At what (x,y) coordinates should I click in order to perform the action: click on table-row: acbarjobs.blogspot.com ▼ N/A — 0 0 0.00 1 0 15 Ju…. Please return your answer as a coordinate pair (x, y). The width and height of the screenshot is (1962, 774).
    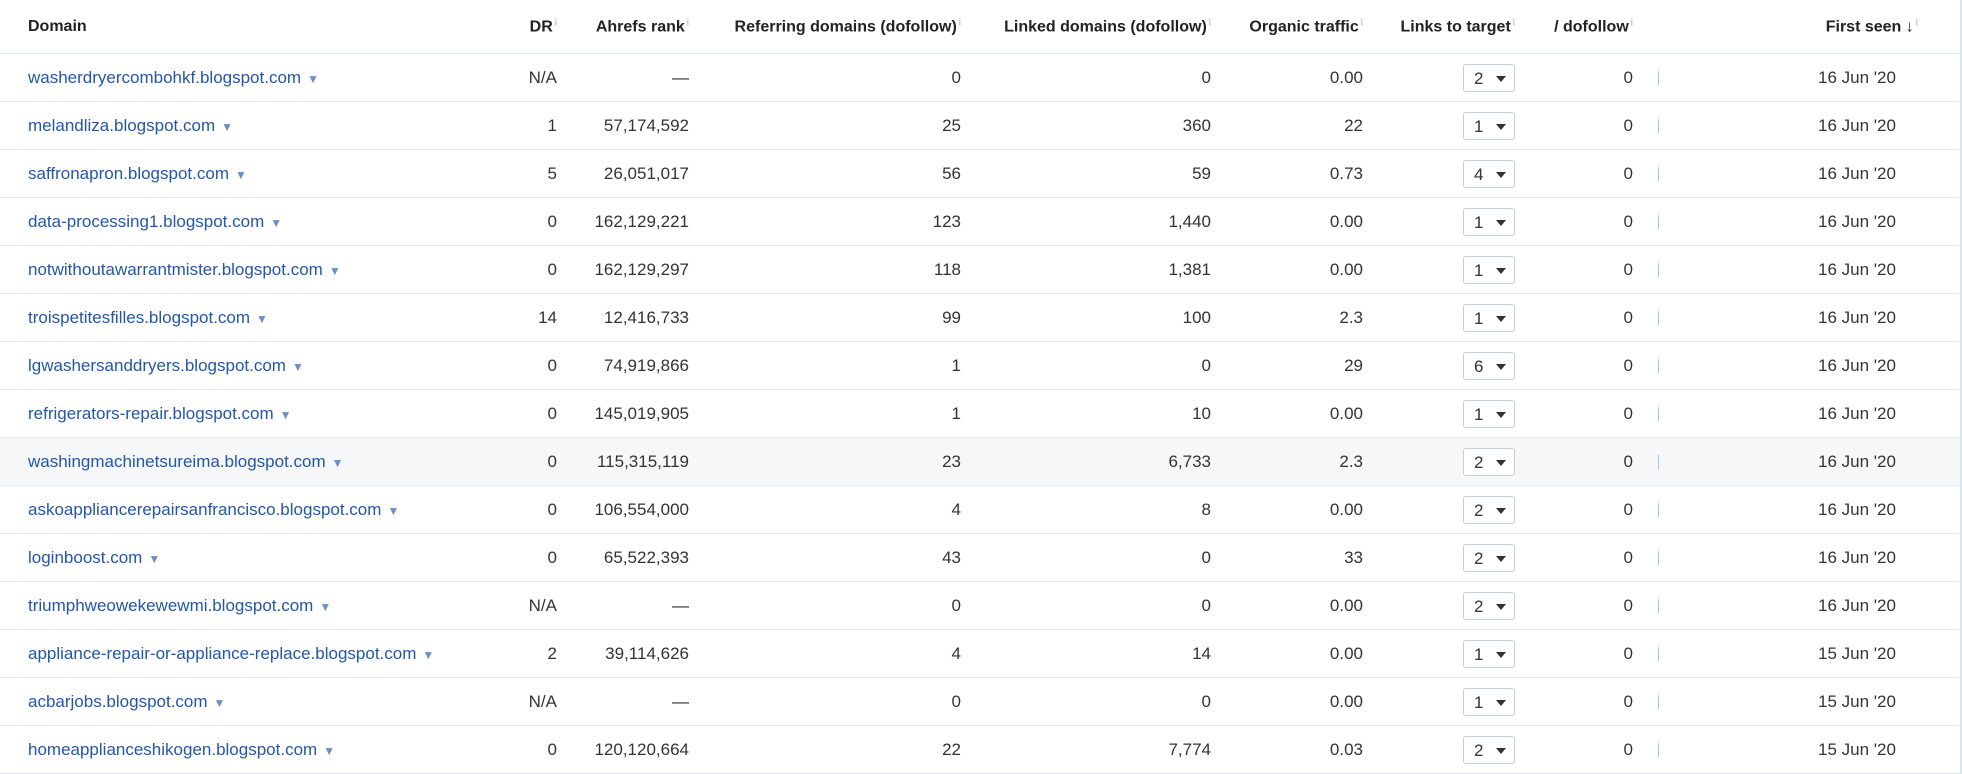
    Looking at the image, I should click on (980, 702).